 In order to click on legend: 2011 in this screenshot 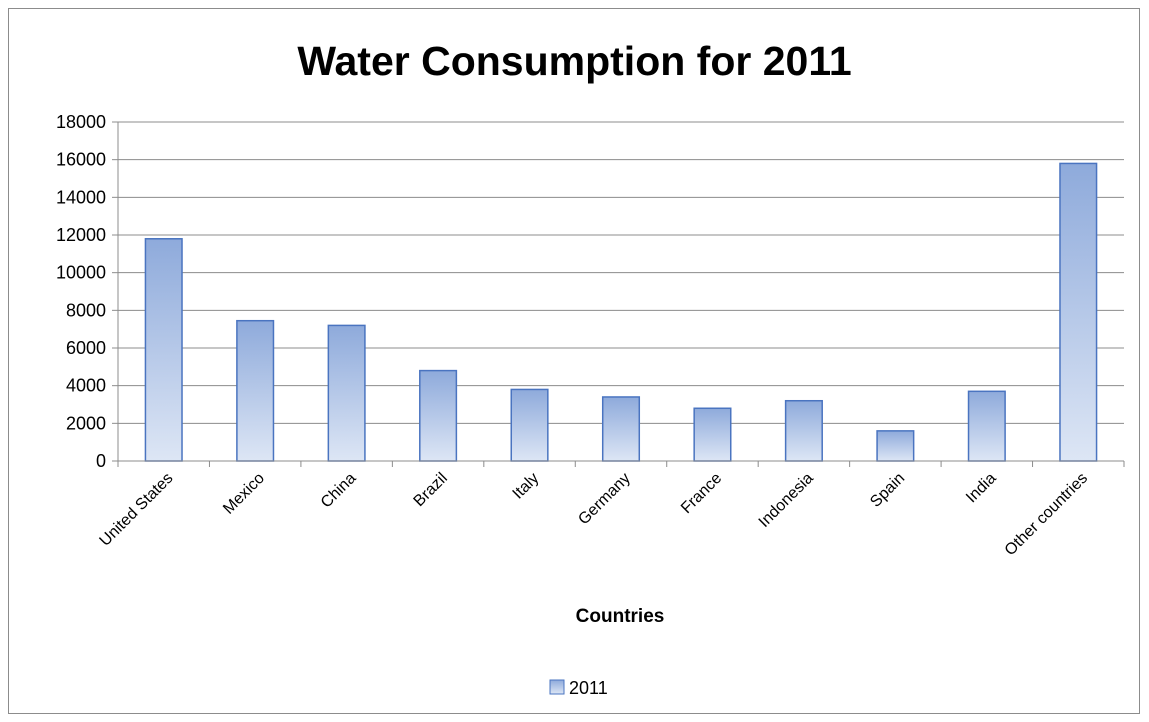, I will do `click(578, 688)`.